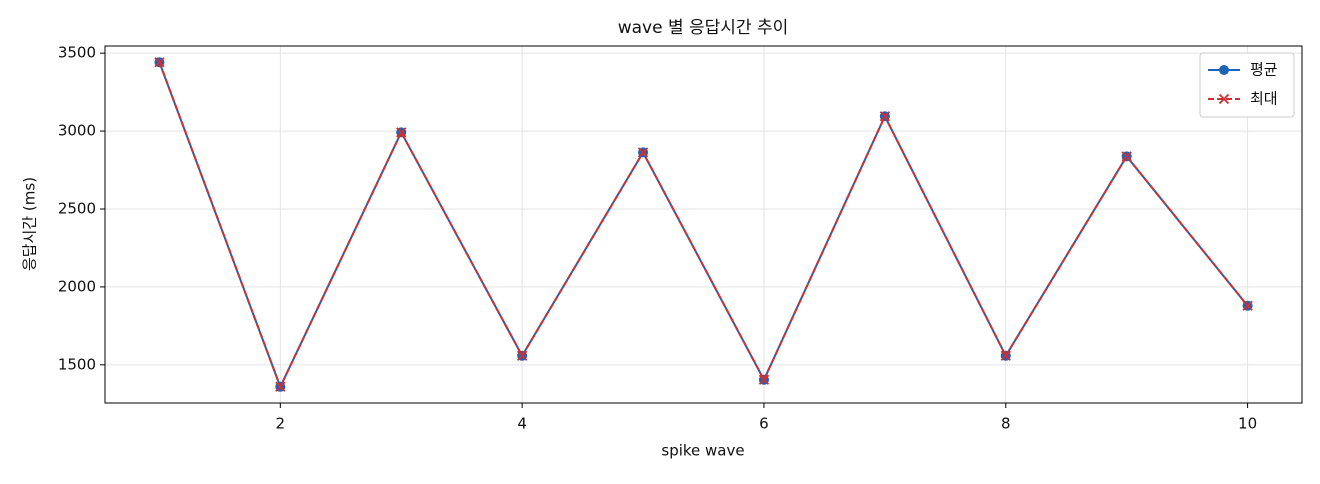 The height and width of the screenshot is (484, 1320). What do you see at coordinates (1247, 424) in the screenshot?
I see `x-tick-label: 10` at bounding box center [1247, 424].